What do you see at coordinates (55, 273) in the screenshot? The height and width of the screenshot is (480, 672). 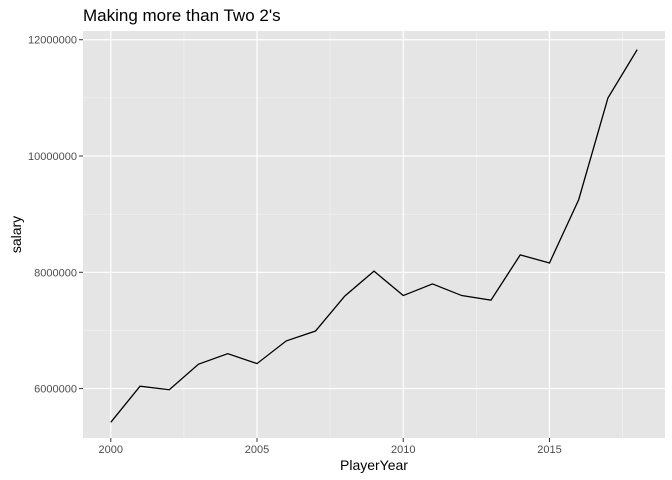 I see `y-tick-label: 8000000` at bounding box center [55, 273].